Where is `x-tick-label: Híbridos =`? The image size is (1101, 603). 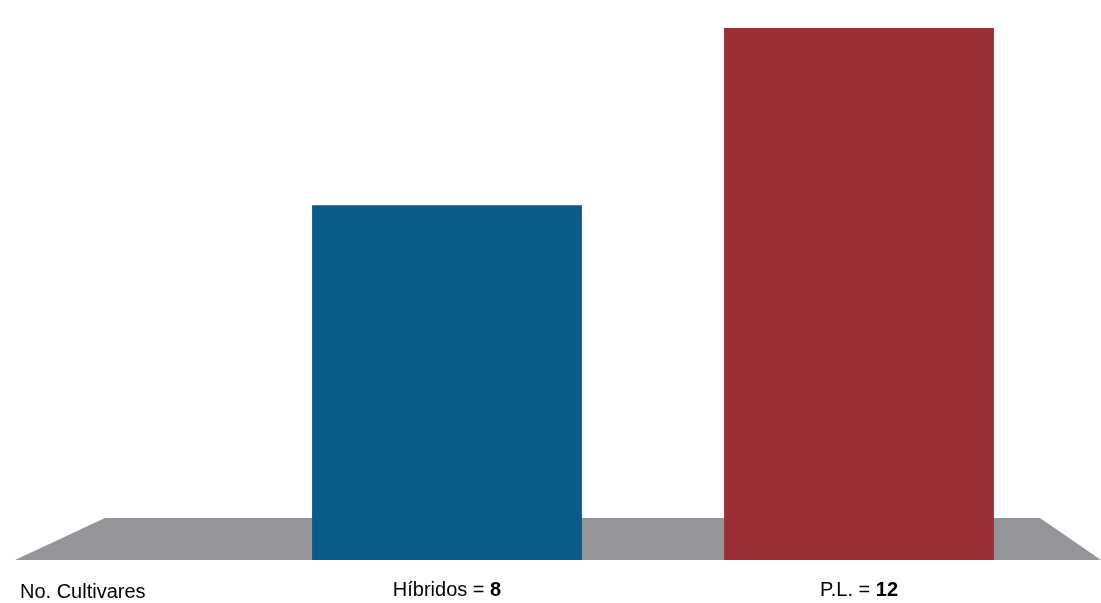 x-tick-label: Híbridos = is located at coordinates (441, 588).